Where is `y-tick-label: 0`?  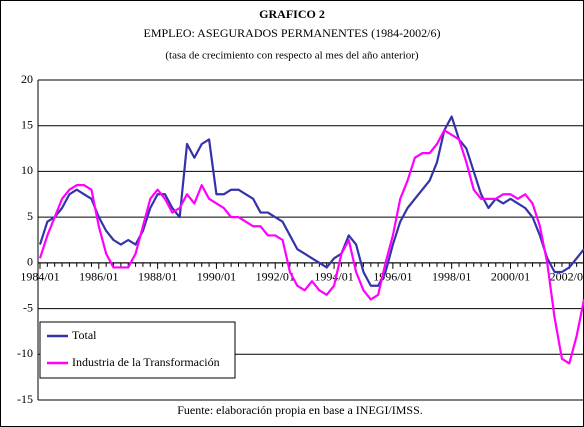 y-tick-label: 0 is located at coordinates (30, 262).